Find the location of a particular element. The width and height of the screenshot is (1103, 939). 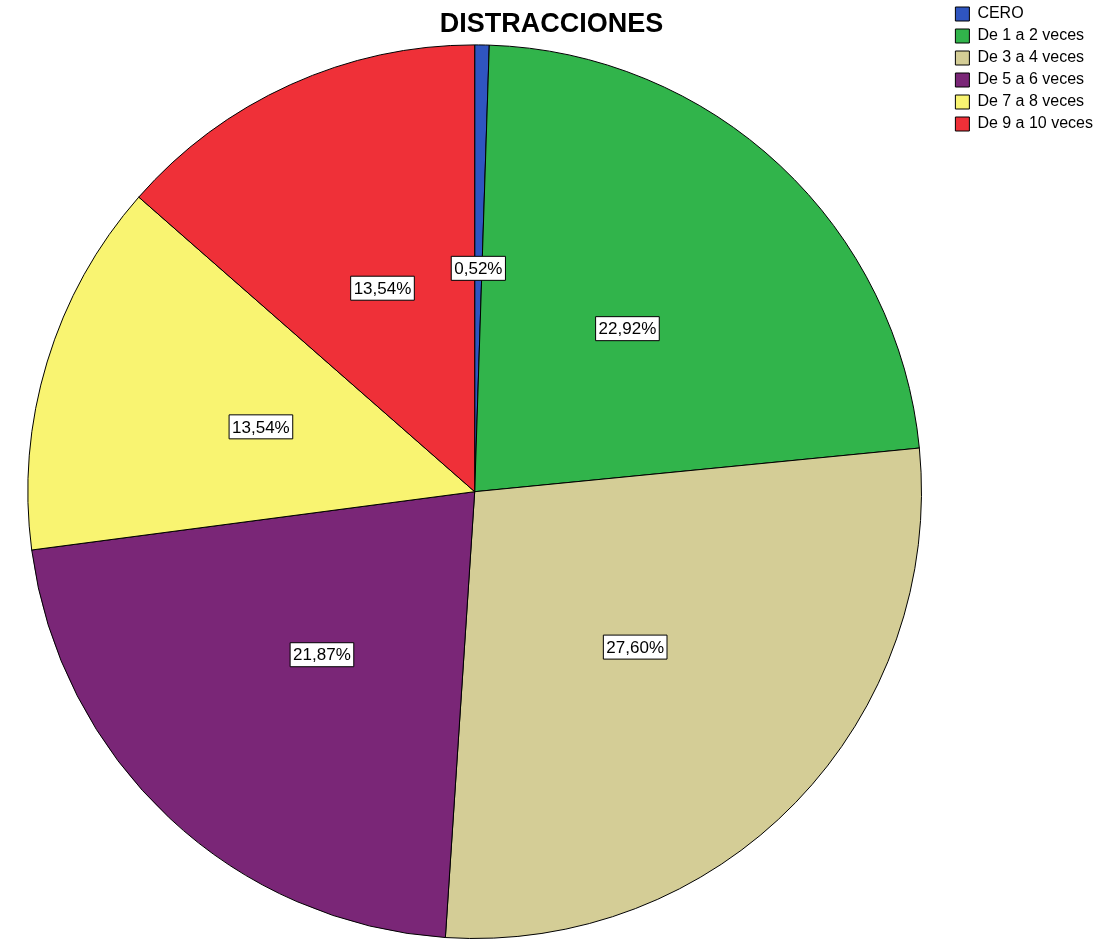

legend-label: De 9 a 10 veces is located at coordinates (1035, 123).